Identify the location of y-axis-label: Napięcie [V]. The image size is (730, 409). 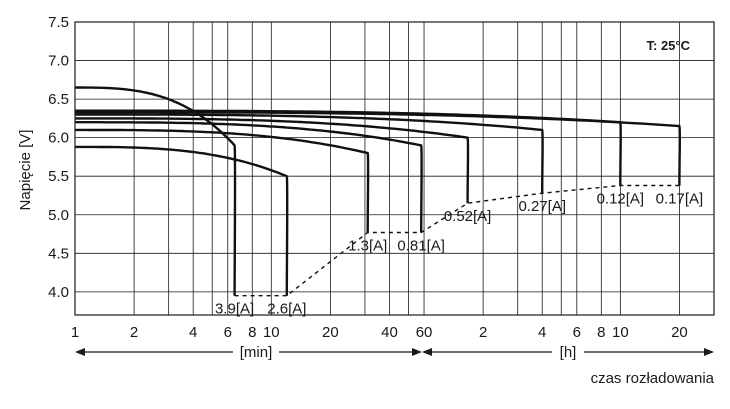
(25, 170).